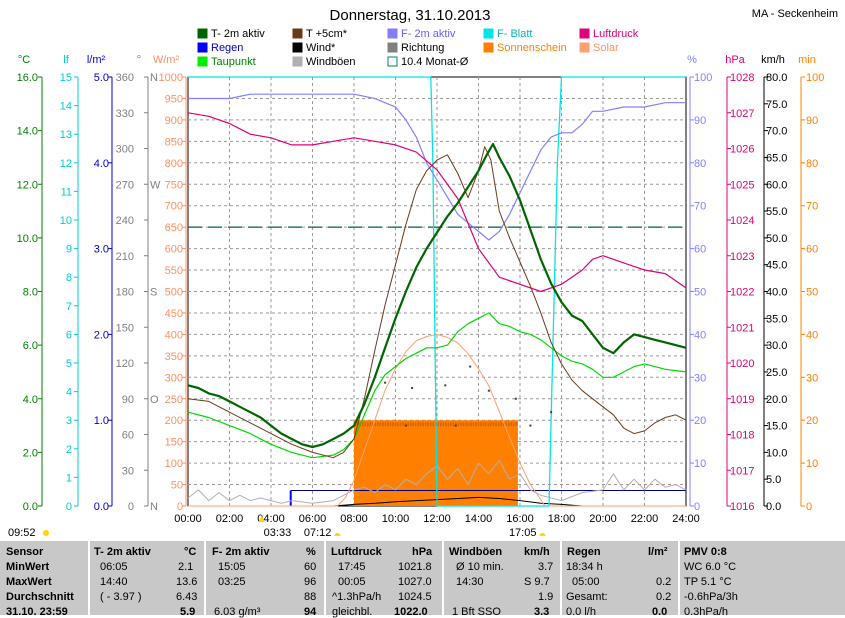 This screenshot has width=845, height=618. What do you see at coordinates (742, 185) in the screenshot?
I see `axis-tick-label-press: 1025` at bounding box center [742, 185].